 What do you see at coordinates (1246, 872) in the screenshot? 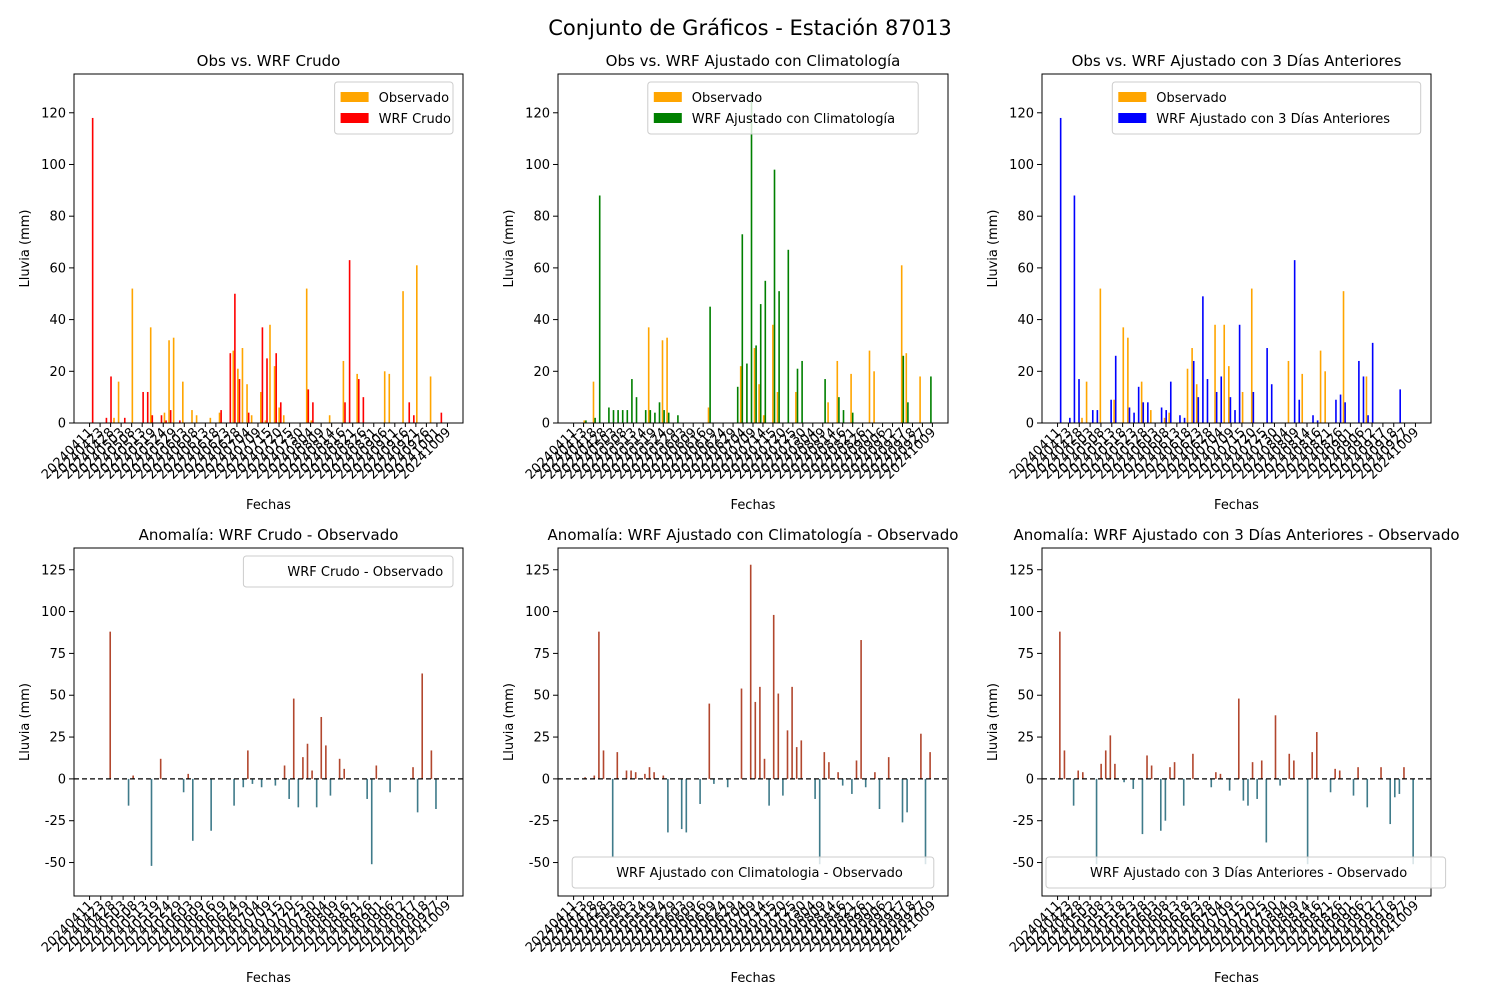
I see `legend-box` at bounding box center [1246, 872].